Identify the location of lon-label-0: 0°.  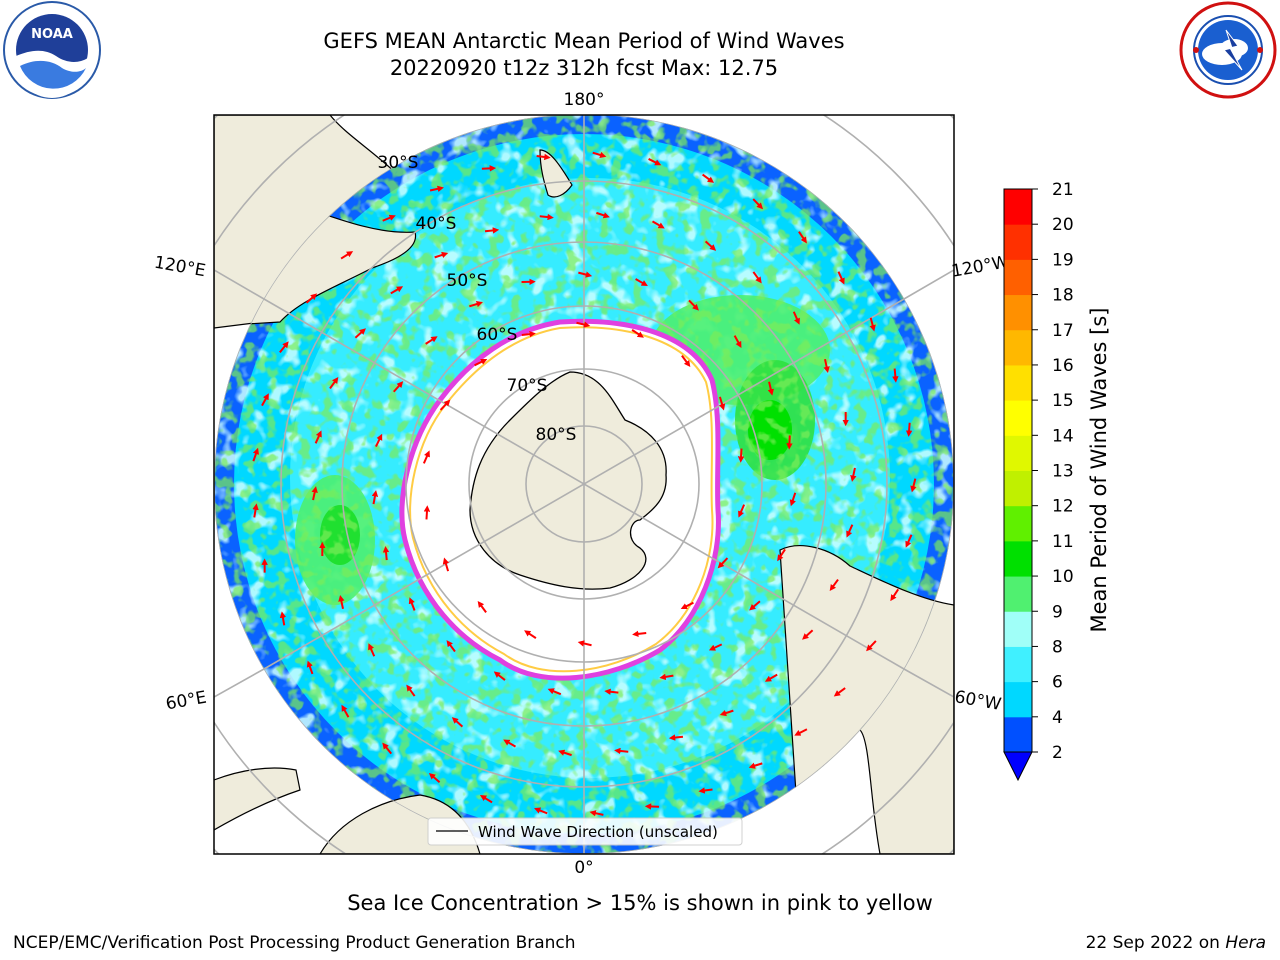
(583, 868).